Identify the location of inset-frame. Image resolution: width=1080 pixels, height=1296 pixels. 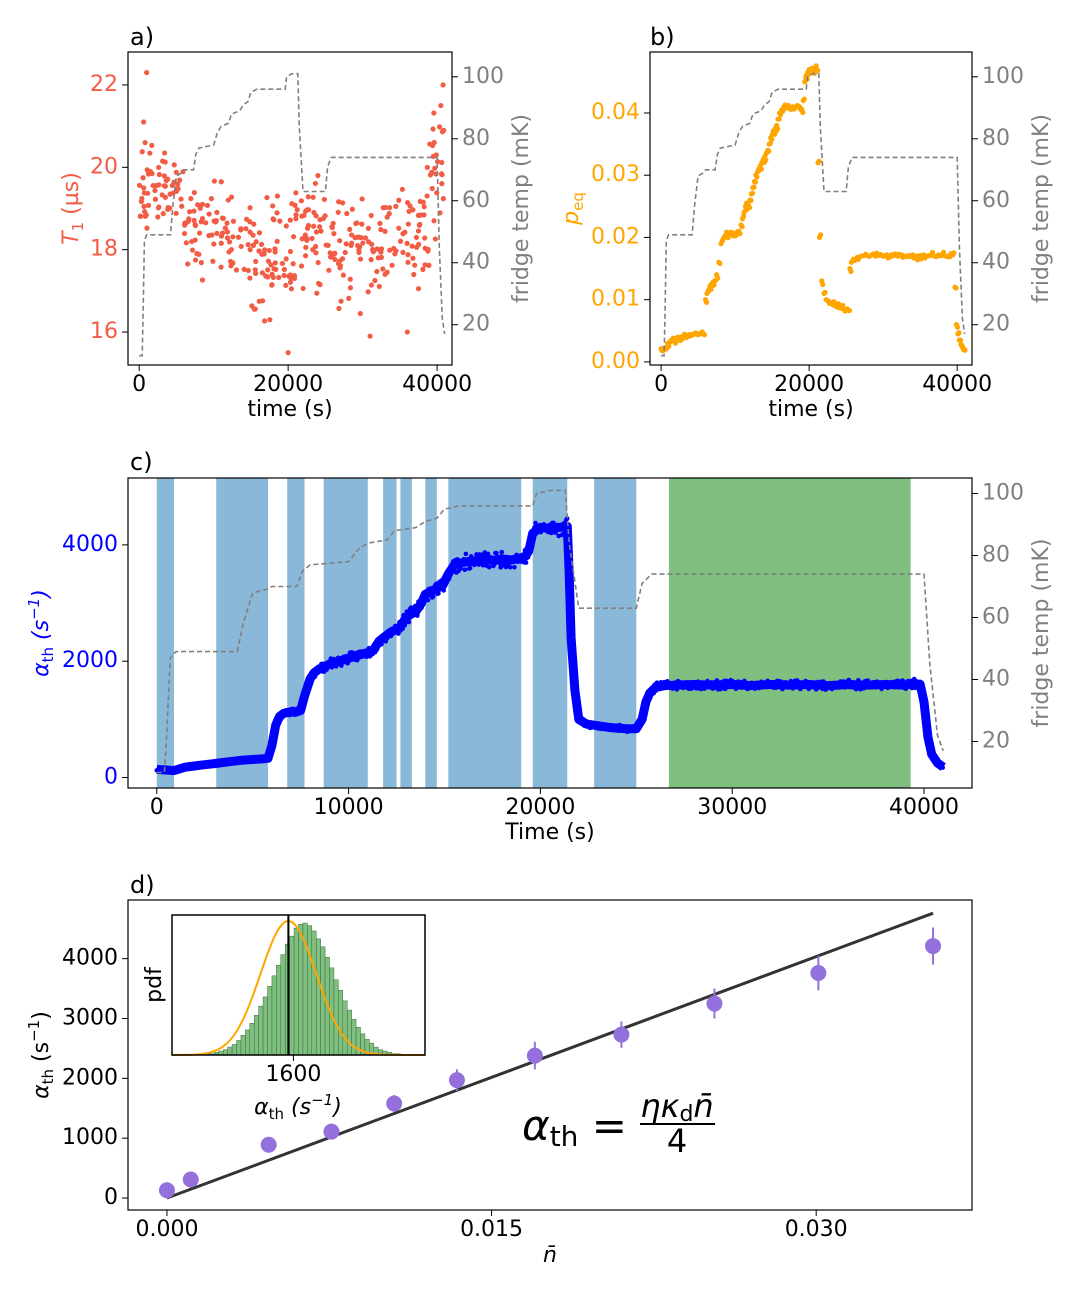
(298, 985).